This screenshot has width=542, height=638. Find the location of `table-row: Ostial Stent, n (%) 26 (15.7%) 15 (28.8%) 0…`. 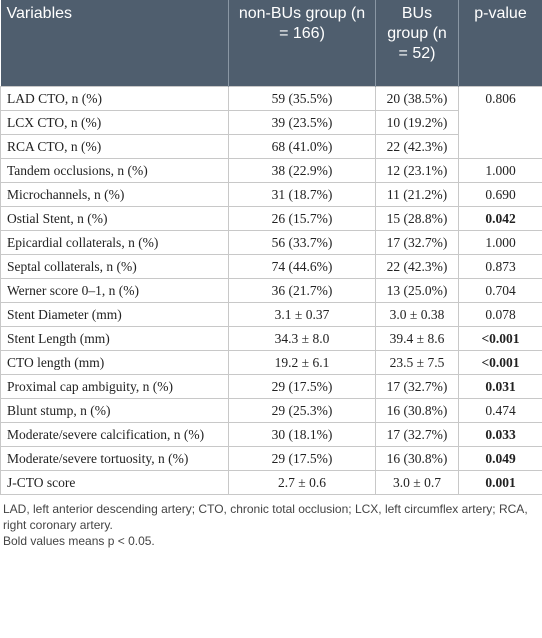

table-row: Ostial Stent, n (%) 26 (15.7%) 15 (28.8%) 0… is located at coordinates (271, 218).